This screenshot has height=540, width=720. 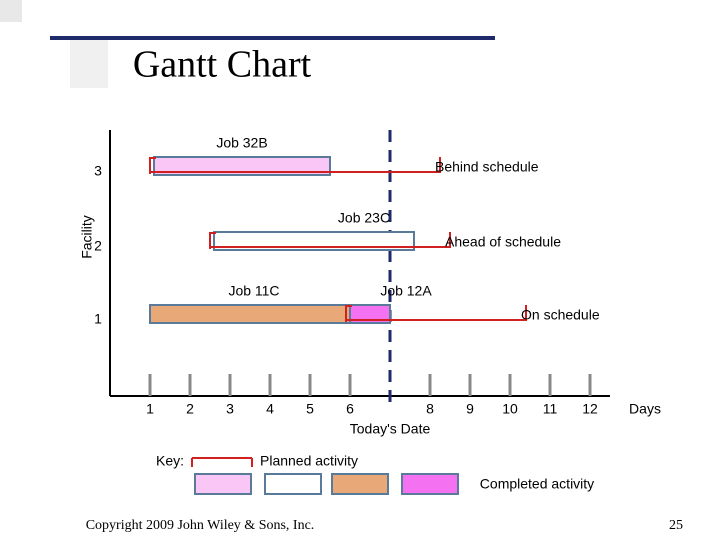 What do you see at coordinates (87, 237) in the screenshot?
I see `y-axis-label: Facility` at bounding box center [87, 237].